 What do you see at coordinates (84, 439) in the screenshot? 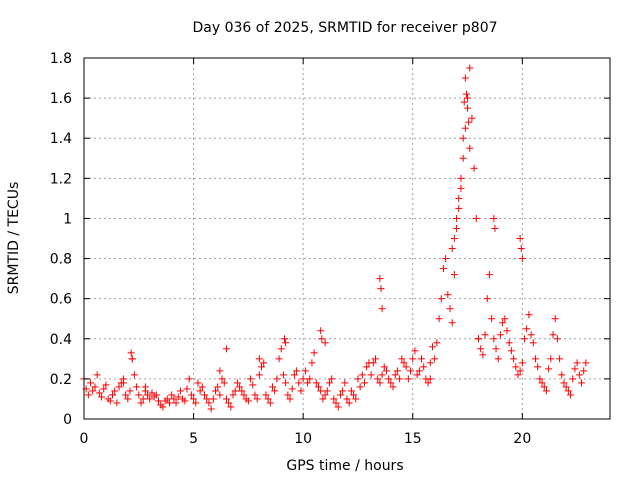
I see `x-tick-label: 0` at bounding box center [84, 439].